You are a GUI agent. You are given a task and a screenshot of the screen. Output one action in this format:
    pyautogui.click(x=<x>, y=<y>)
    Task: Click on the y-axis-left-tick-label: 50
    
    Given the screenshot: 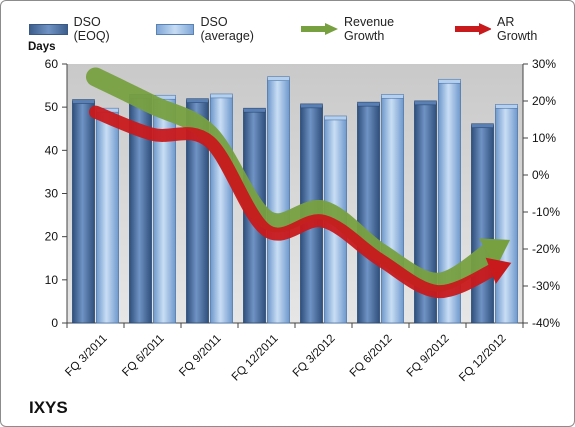 What is the action you would take?
    pyautogui.click(x=52, y=107)
    